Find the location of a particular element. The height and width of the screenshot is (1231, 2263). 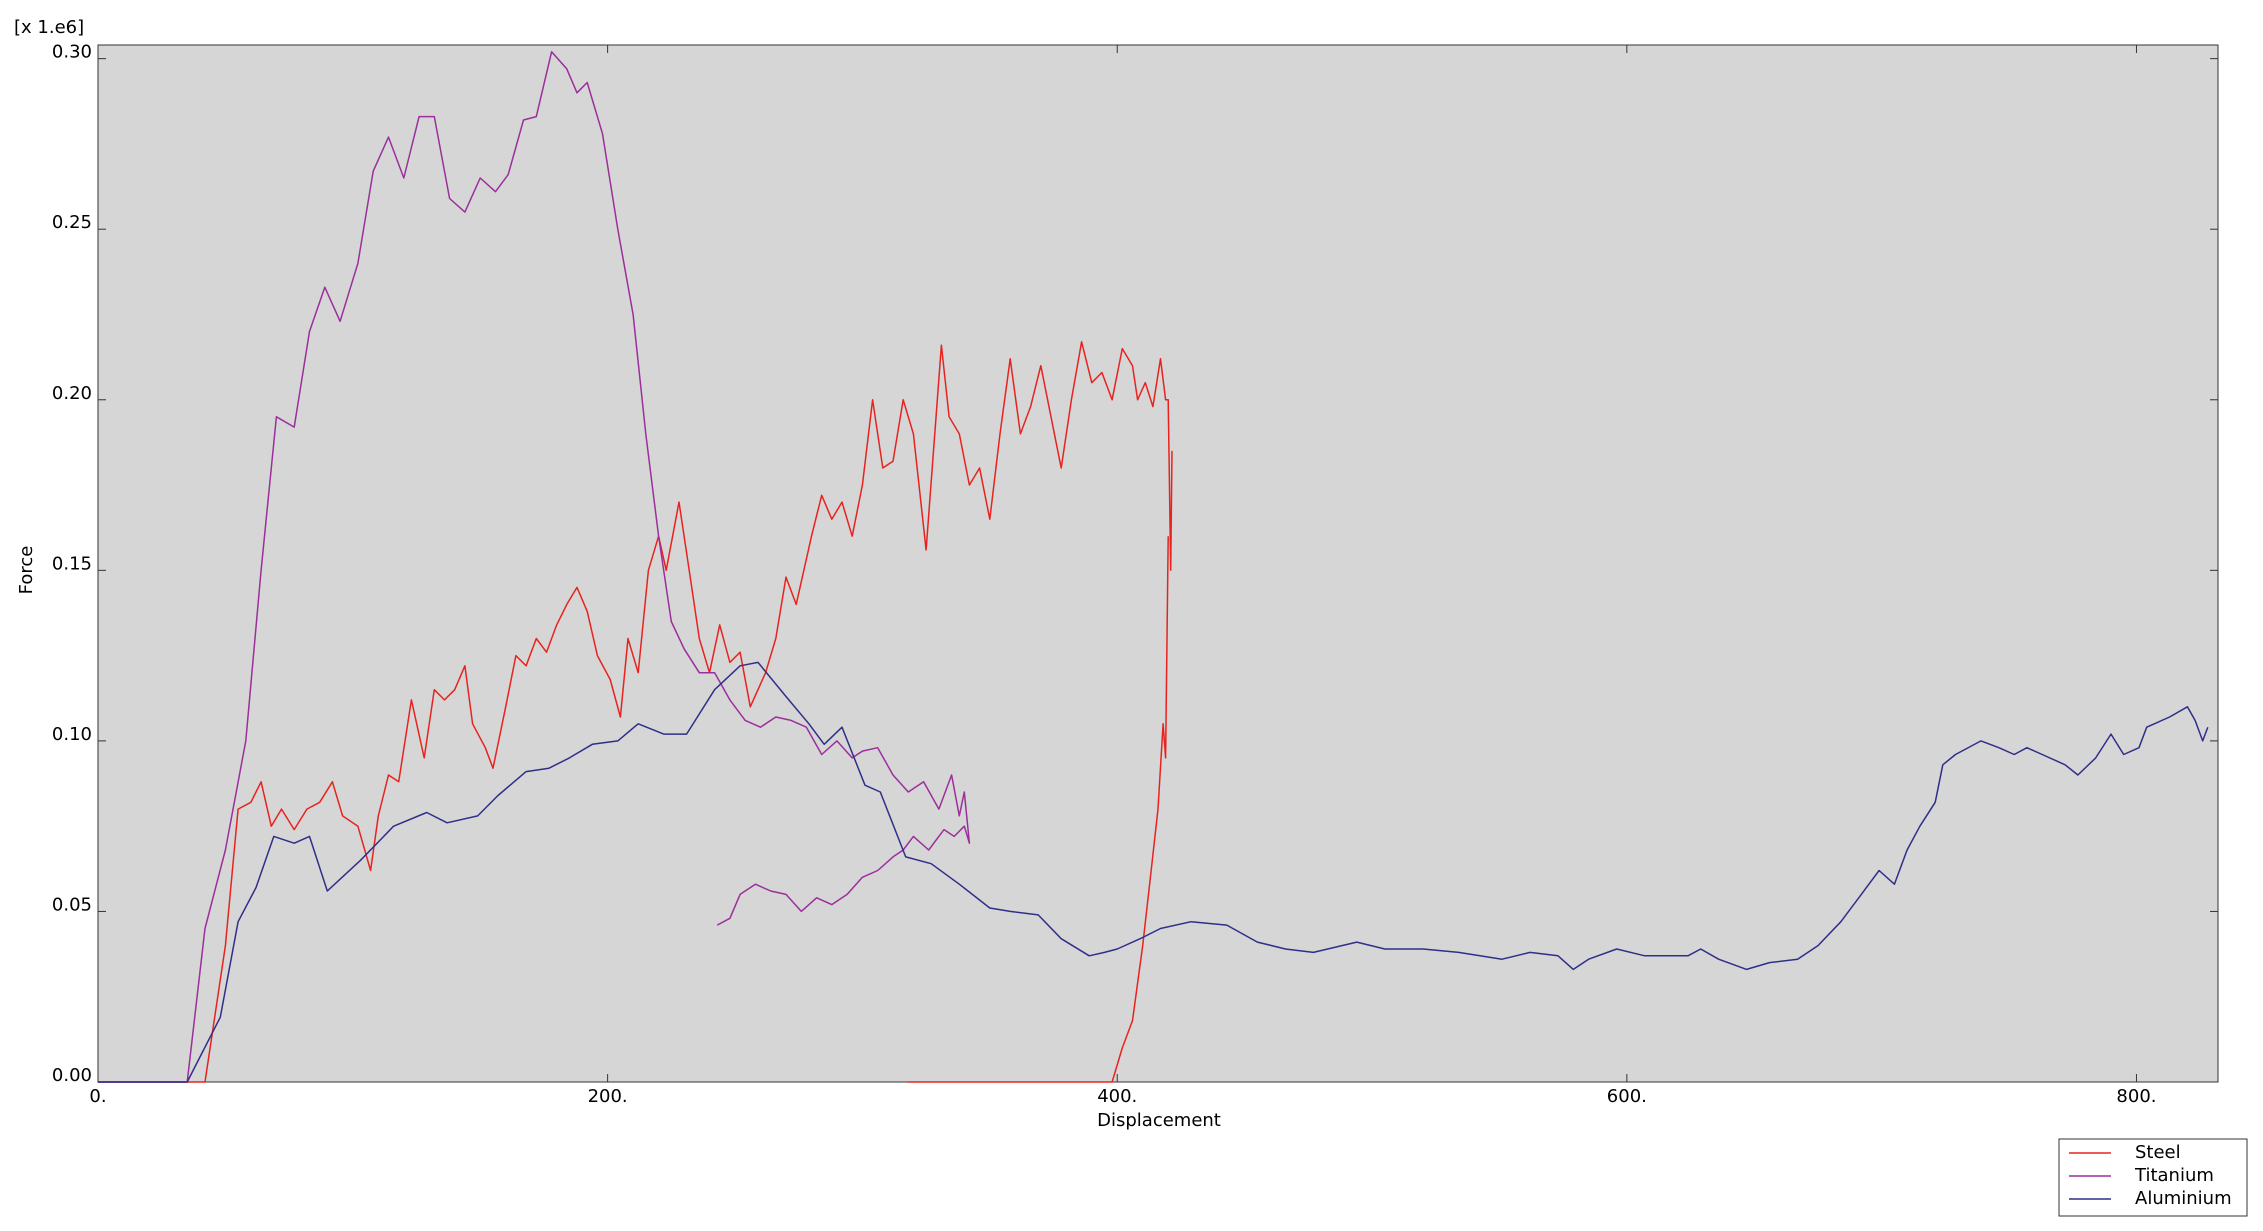

y-tick-label: 0.15 is located at coordinates (72, 563).